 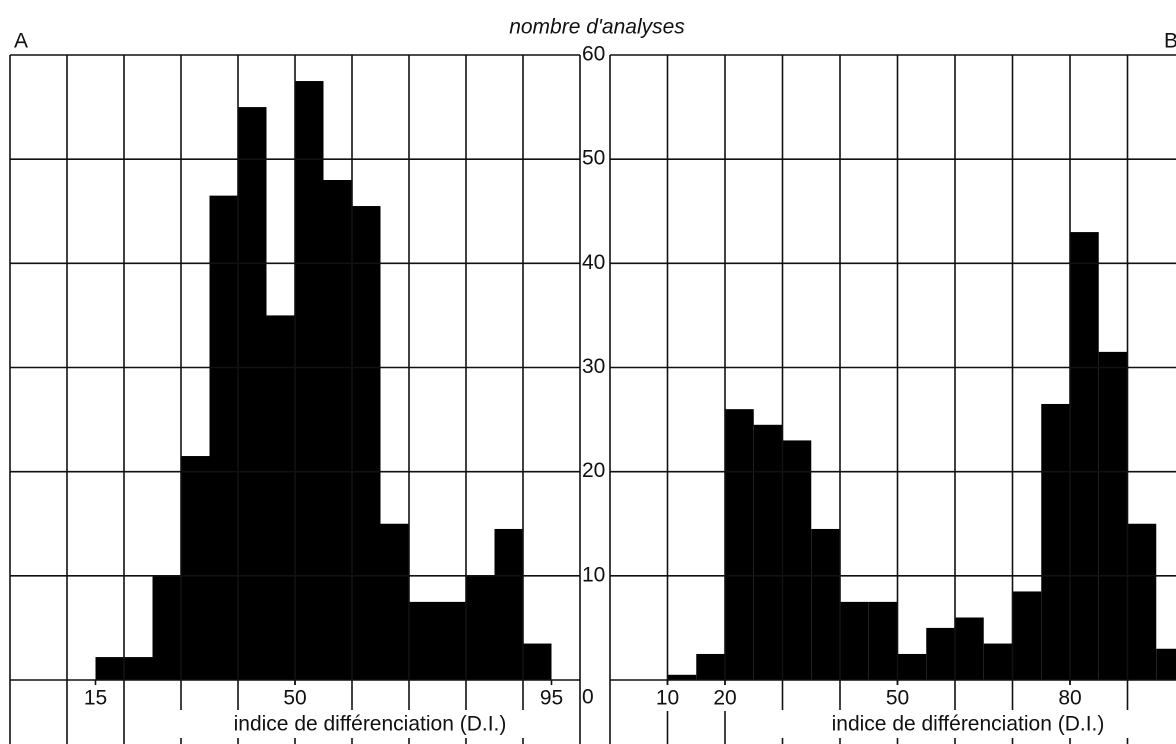 What do you see at coordinates (597, 27) in the screenshot?
I see `y-axis-title: nombre d'analyses` at bounding box center [597, 27].